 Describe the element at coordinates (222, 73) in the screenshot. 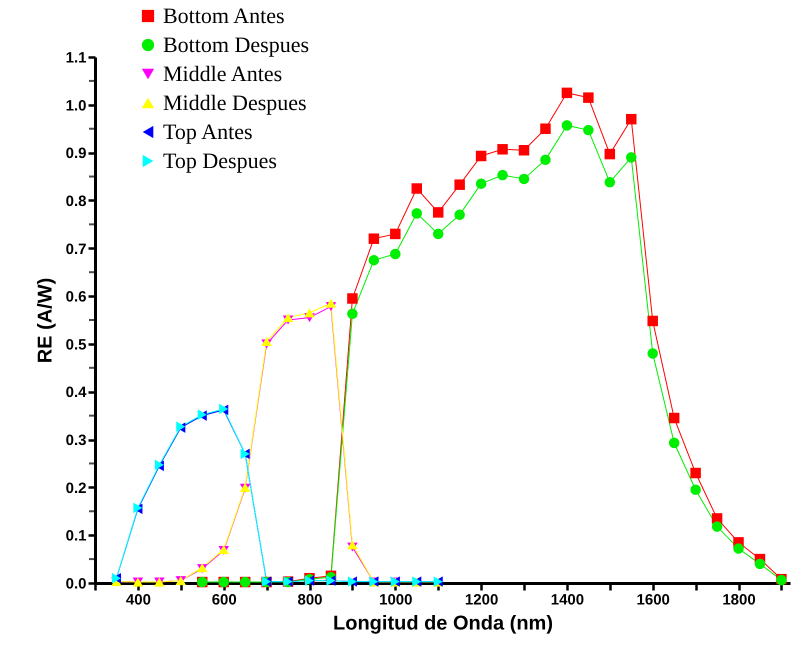

I see `legend-label: Middle Antes` at that location.